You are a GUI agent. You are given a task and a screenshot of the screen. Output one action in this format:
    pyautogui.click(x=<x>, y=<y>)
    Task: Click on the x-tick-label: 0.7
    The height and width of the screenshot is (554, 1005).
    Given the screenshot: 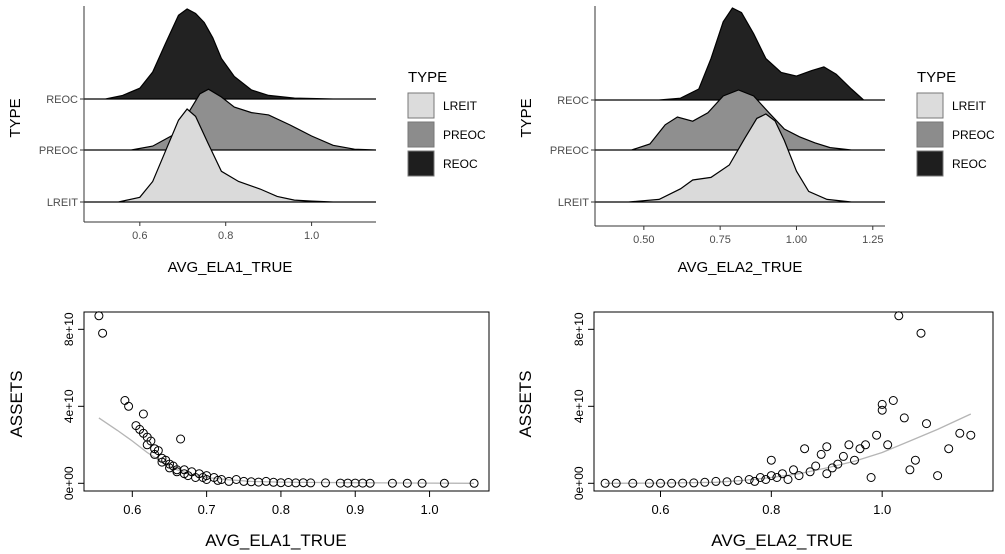 What is the action you would take?
    pyautogui.click(x=207, y=509)
    